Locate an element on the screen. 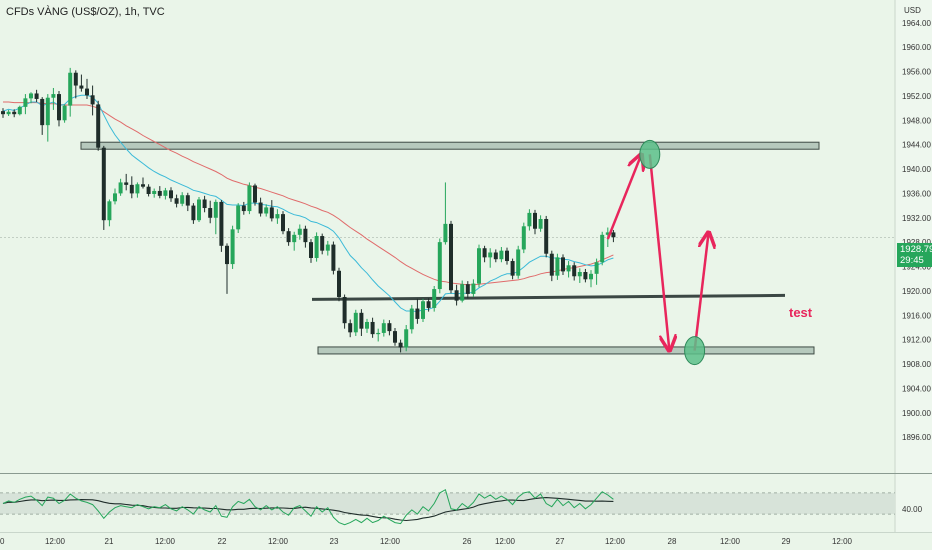 Image resolution: width=932 pixels, height=550 pixels. projection-drawings is located at coordinates (657, 252).